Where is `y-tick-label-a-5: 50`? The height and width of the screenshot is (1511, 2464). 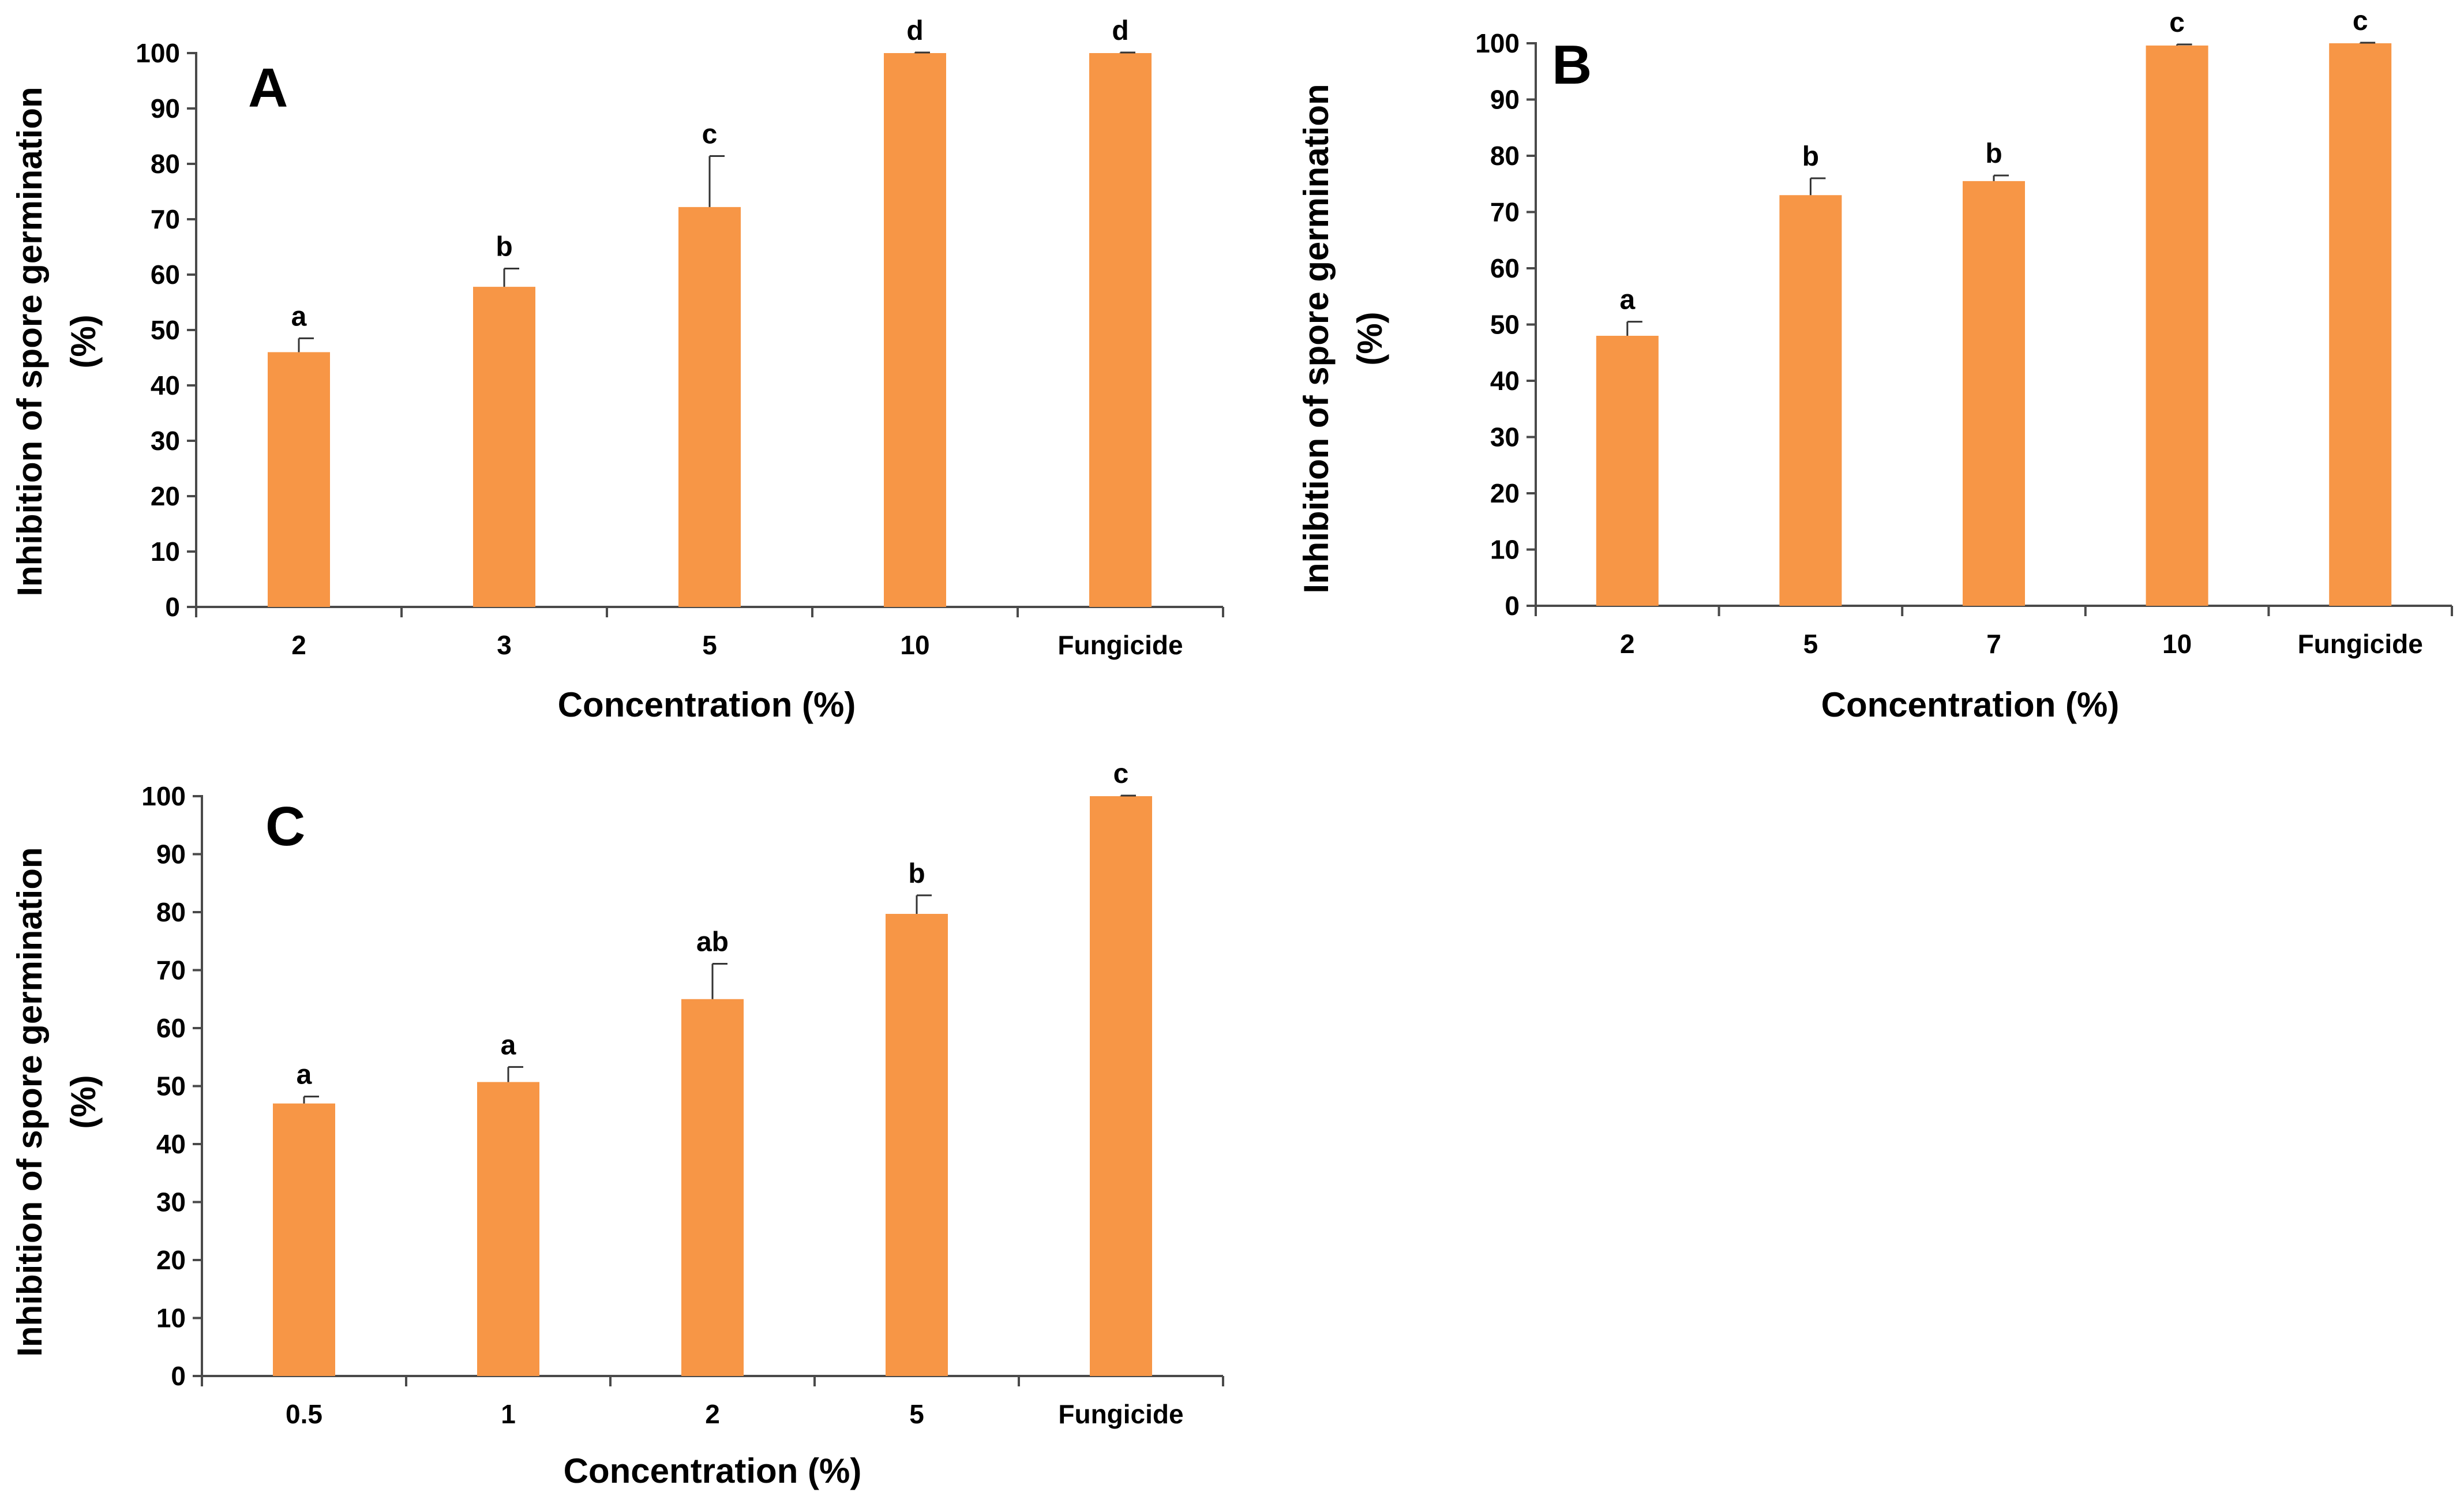 y-tick-label-a-5: 50 is located at coordinates (165, 330).